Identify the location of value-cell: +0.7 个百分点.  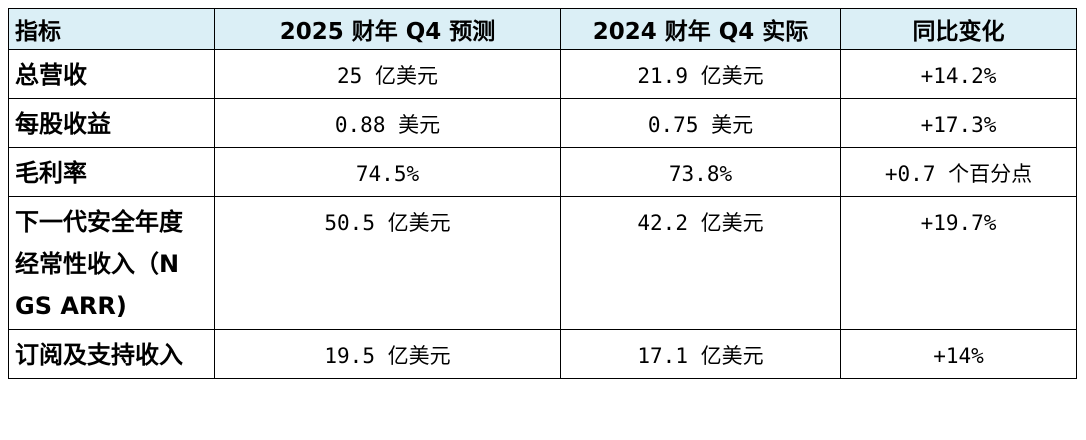
(958, 172).